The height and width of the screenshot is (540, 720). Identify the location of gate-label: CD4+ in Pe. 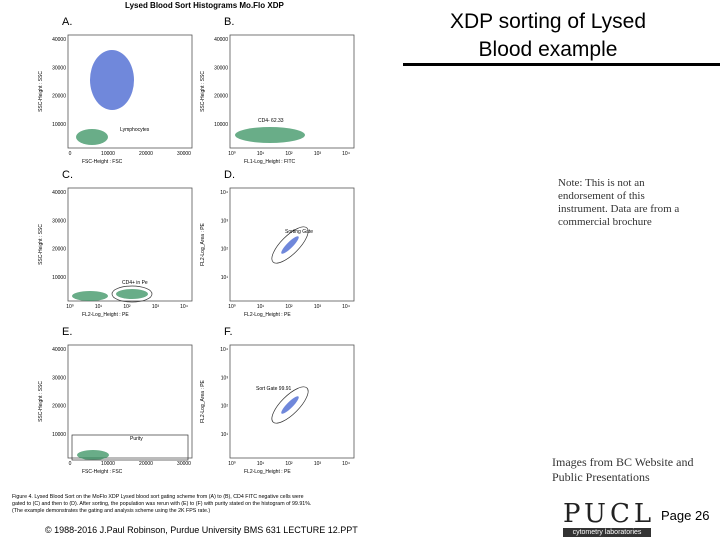
(135, 283).